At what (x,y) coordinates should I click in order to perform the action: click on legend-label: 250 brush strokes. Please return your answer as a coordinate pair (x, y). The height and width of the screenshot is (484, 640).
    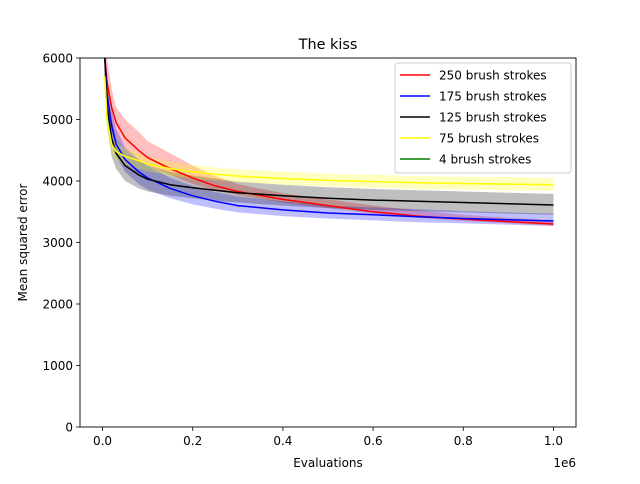
    Looking at the image, I should click on (493, 75).